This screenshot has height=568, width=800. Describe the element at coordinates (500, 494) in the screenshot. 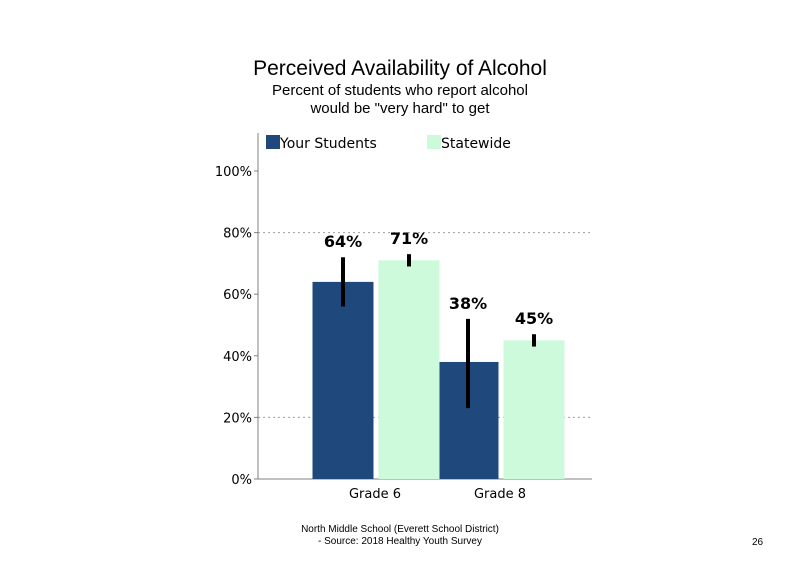

I see `x-category-label: Grade 8` at that location.